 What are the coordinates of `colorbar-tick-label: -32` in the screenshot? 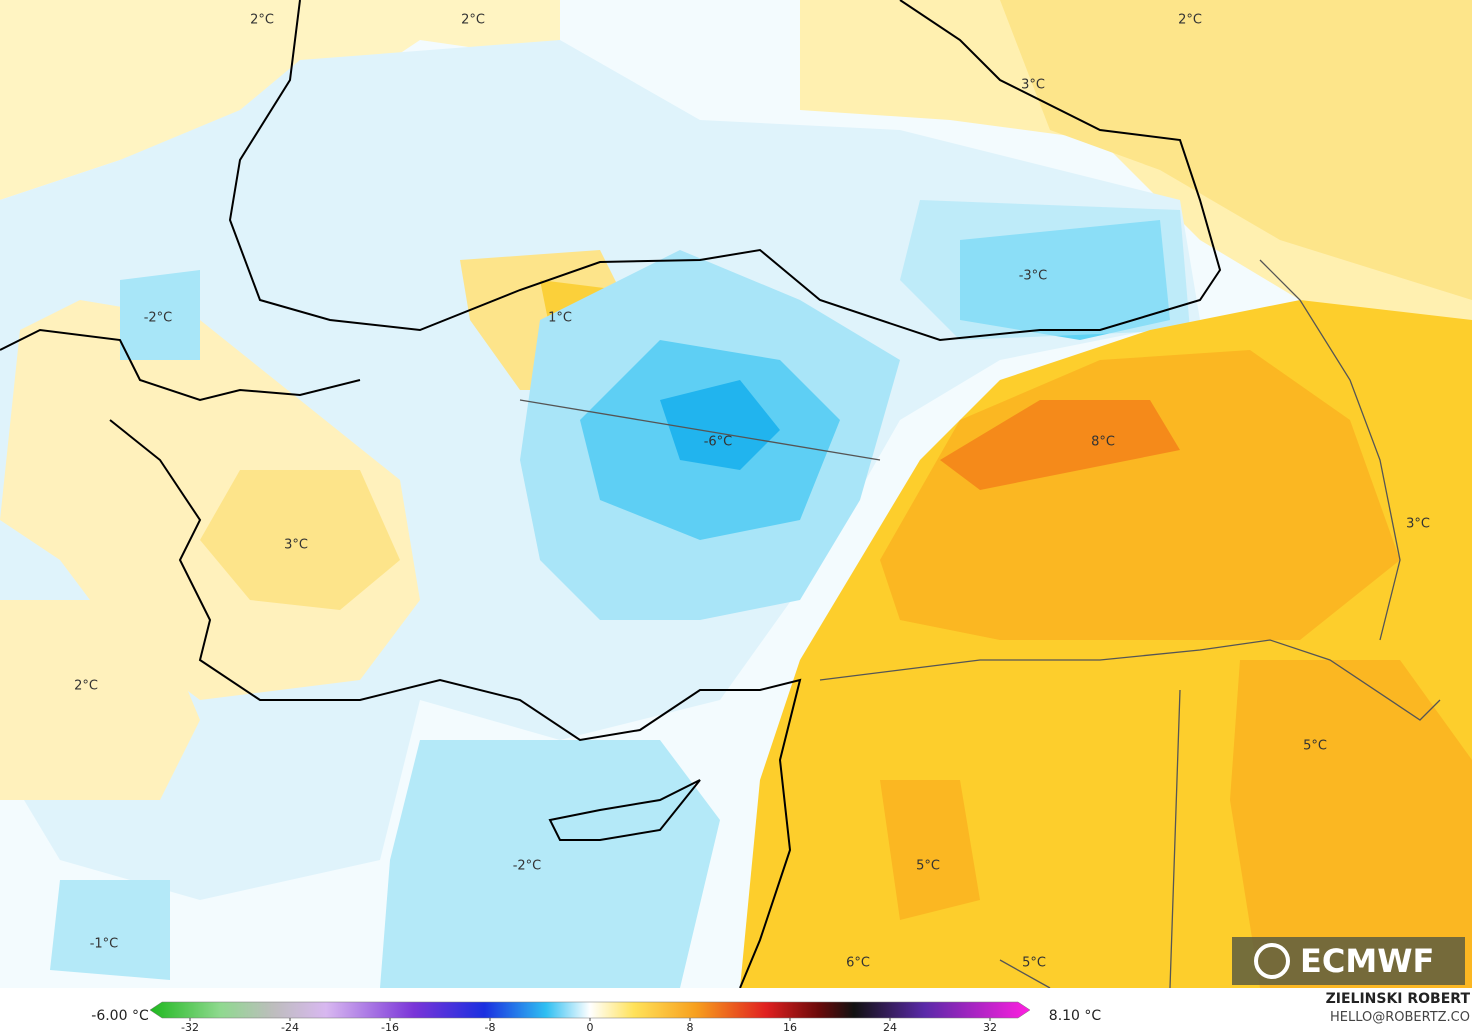 It's located at (190, 1027).